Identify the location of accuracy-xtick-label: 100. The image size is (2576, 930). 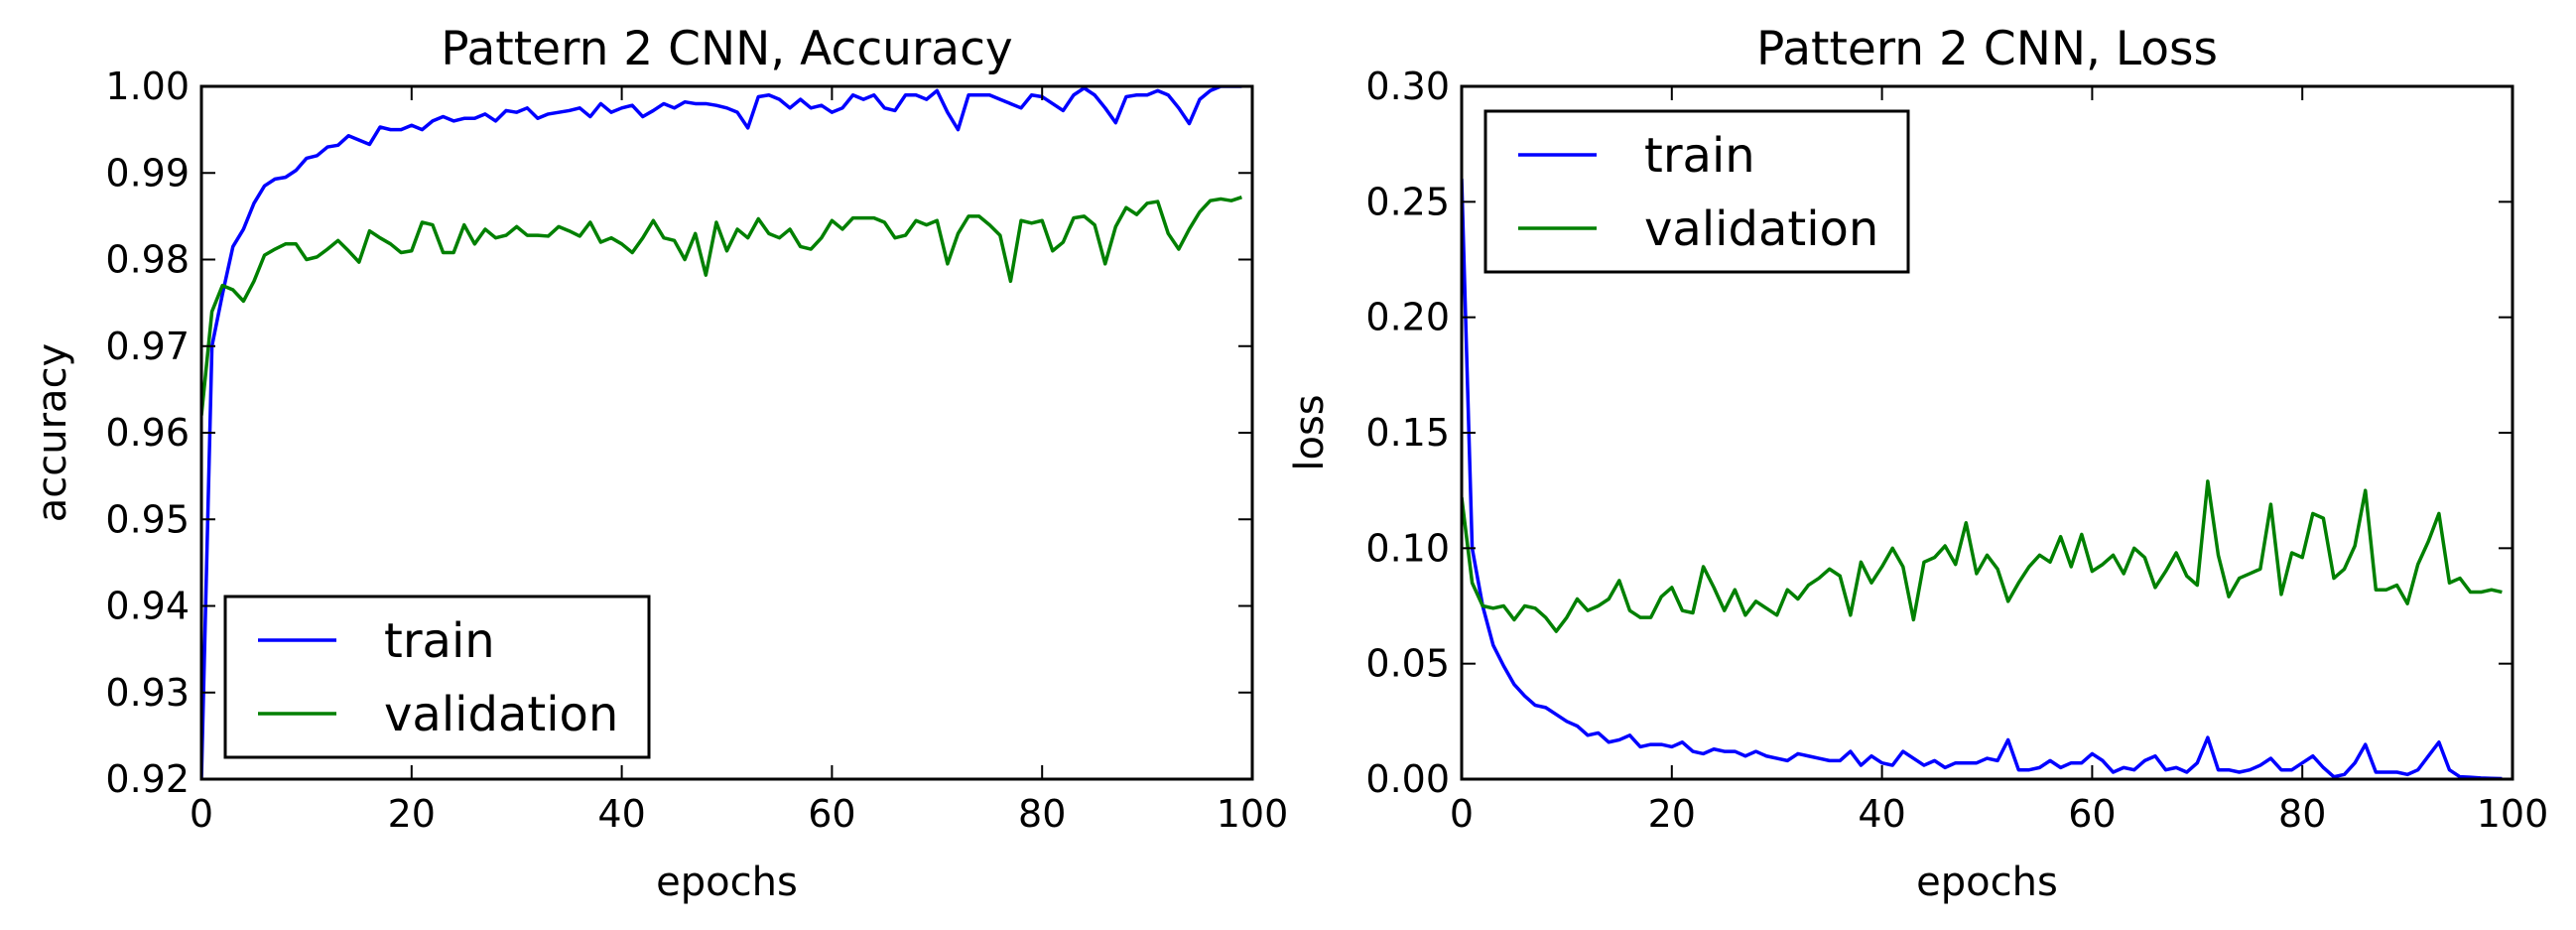
(1253, 814).